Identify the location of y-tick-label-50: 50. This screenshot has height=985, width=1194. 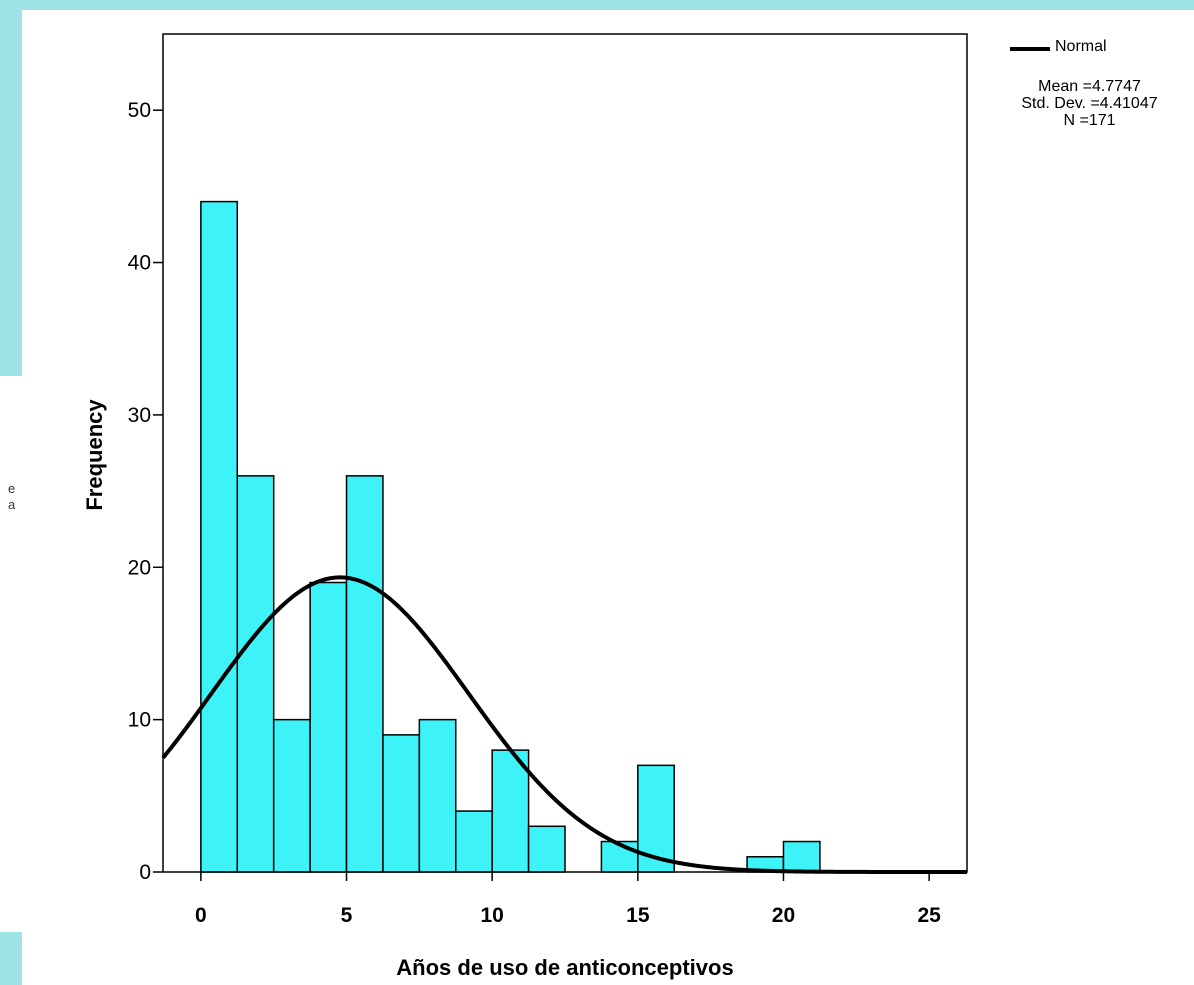
(139, 110).